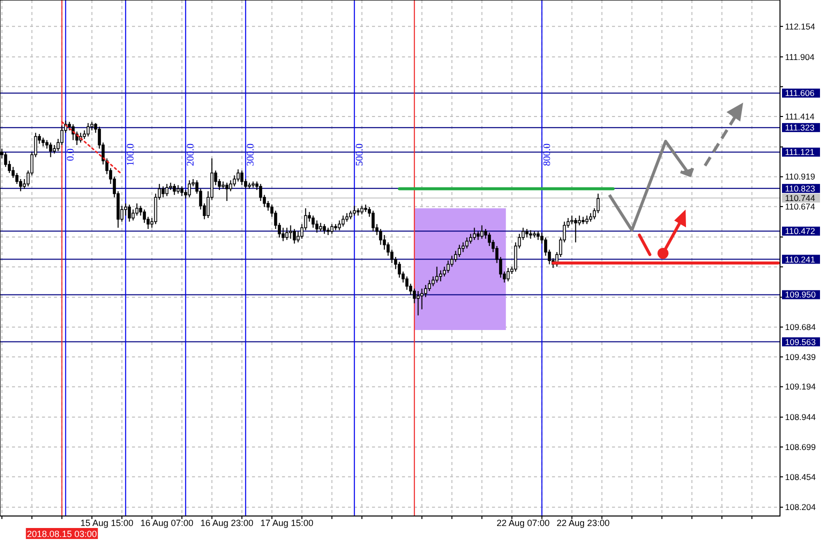  Describe the element at coordinates (800, 447) in the screenshot. I see `y-tick-label: 108.699` at that location.